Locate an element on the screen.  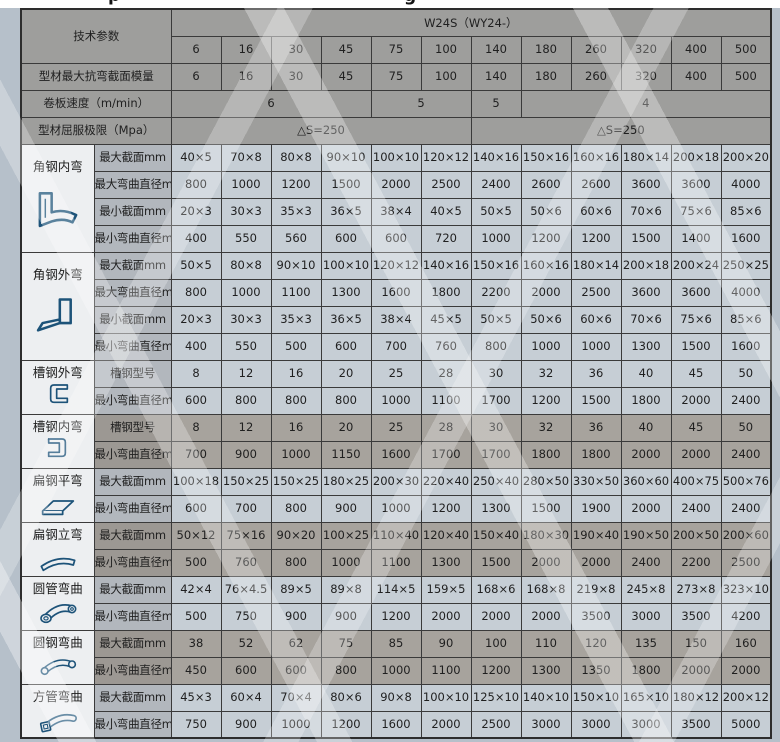
column-header-cell: 45 is located at coordinates (346, 49).